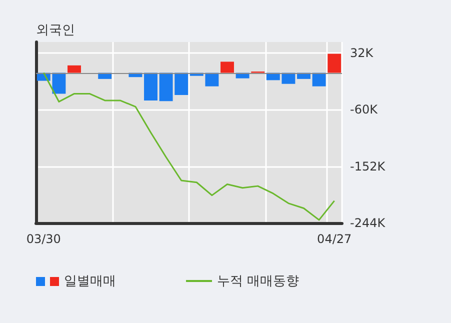 This screenshot has width=451, height=323. What do you see at coordinates (43, 239) in the screenshot?
I see `x-tick-label: 03/30` at bounding box center [43, 239].